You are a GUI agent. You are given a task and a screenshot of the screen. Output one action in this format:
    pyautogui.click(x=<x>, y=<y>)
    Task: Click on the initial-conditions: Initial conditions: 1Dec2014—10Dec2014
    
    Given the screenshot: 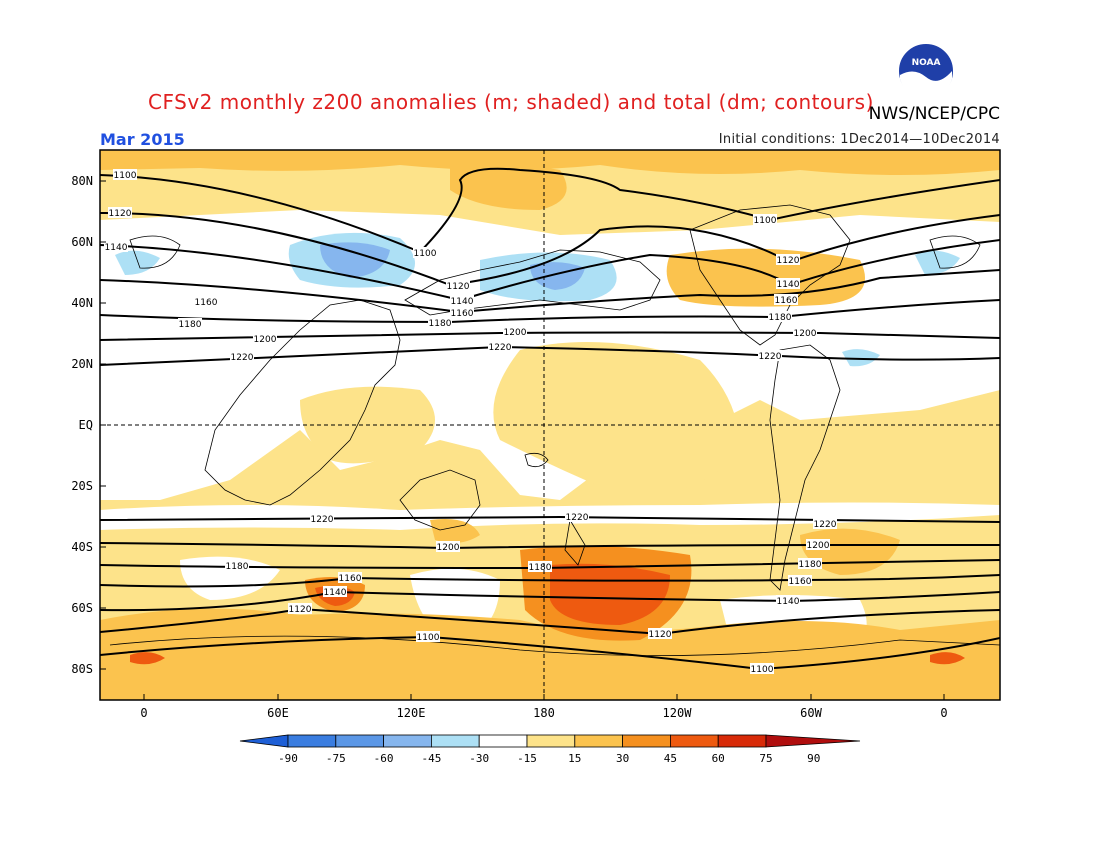 What is the action you would take?
    pyautogui.click(x=859, y=139)
    